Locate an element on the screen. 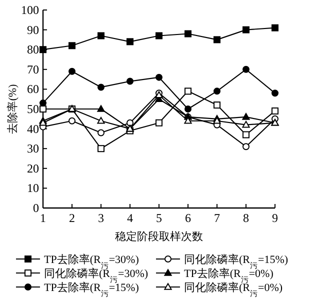  y-tick-label: 30 is located at coordinates (33, 149).